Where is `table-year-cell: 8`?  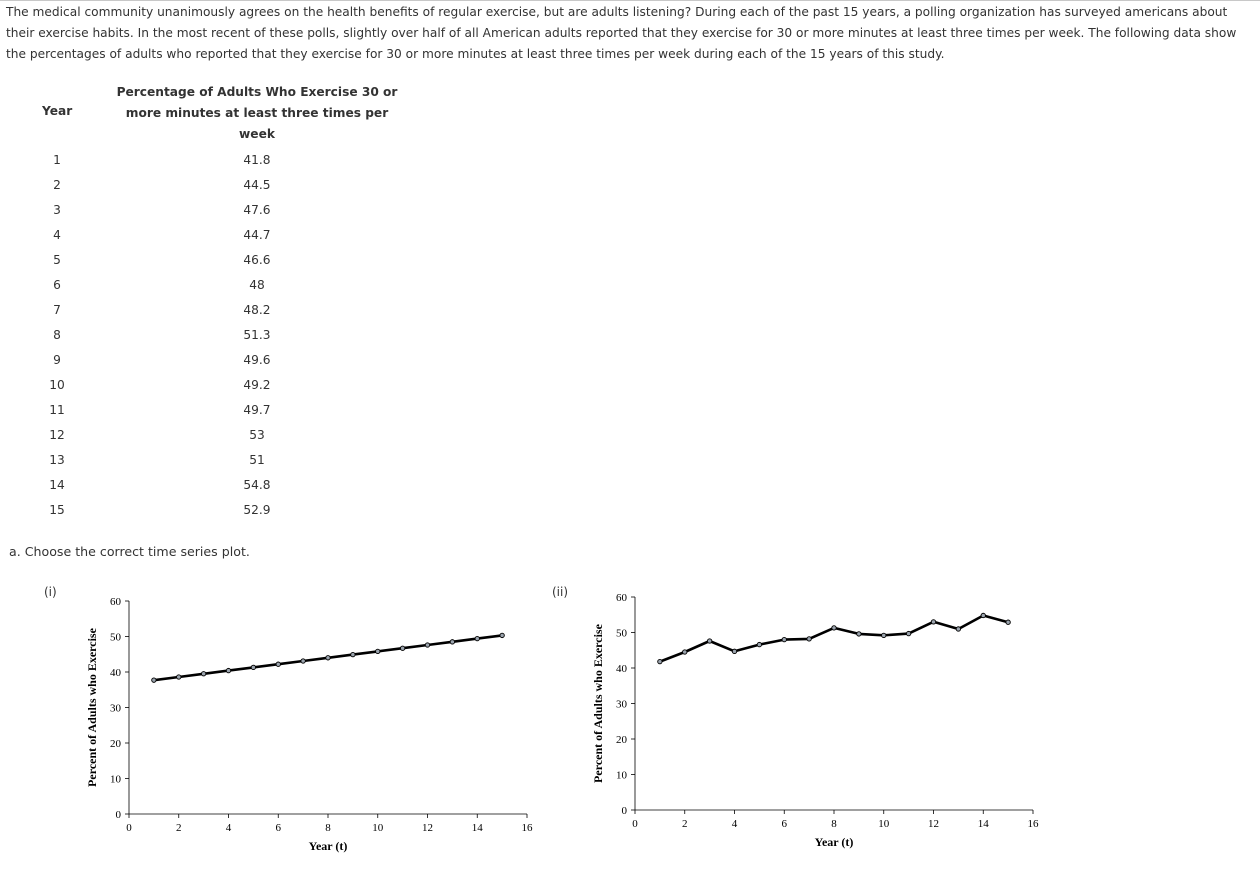 table-year-cell: 8 is located at coordinates (57, 335).